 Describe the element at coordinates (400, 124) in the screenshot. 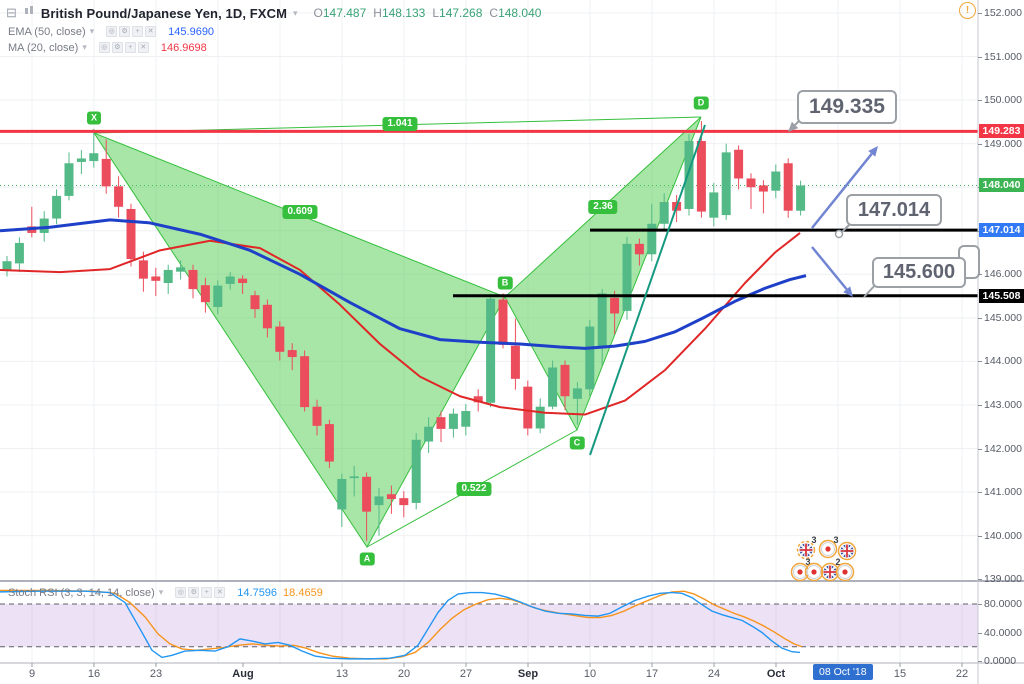

I see `pattern-ratio-1.041: 1.041` at that location.